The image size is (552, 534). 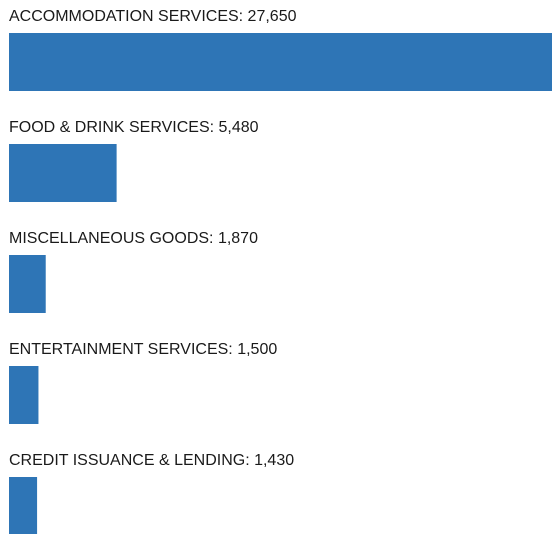 What do you see at coordinates (151, 460) in the screenshot?
I see `bar-label: CREDIT ISSUANCE & LENDING: 1,430` at bounding box center [151, 460].